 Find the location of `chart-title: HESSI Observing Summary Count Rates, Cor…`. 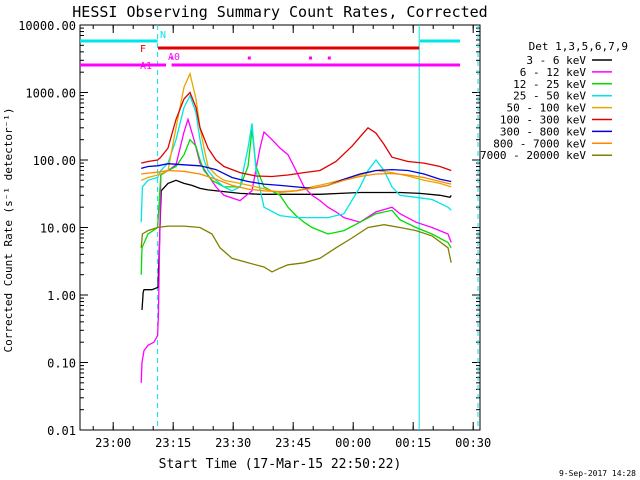

chart-title: HESSI Observing Summary Count Rates, Cor… is located at coordinates (279, 12).